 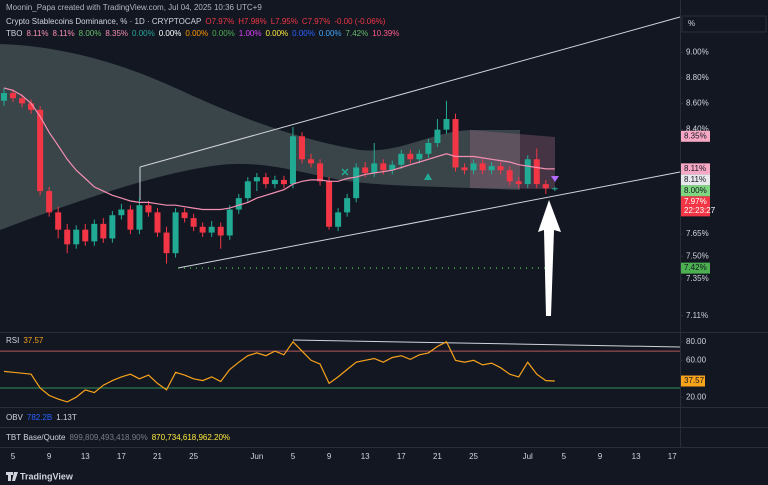 What do you see at coordinates (12, 476) in the screenshot?
I see `brand-logo` at bounding box center [12, 476].